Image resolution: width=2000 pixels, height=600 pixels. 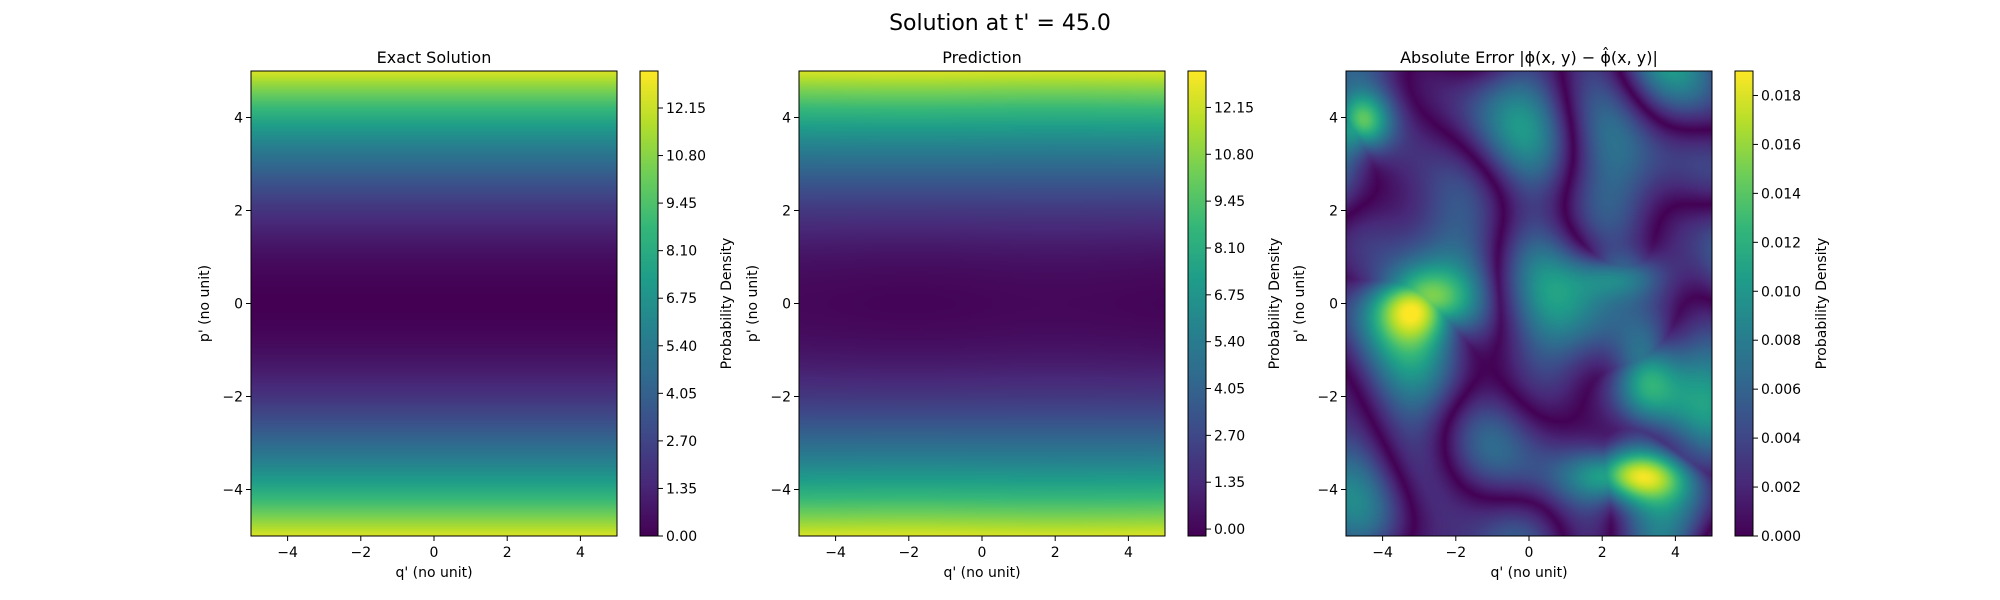 What do you see at coordinates (1781, 194) in the screenshot?
I see `colorbar-tick-label: 0.014` at bounding box center [1781, 194].